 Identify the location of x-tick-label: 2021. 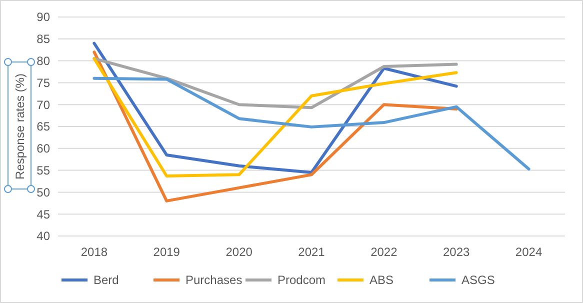
(312, 252).